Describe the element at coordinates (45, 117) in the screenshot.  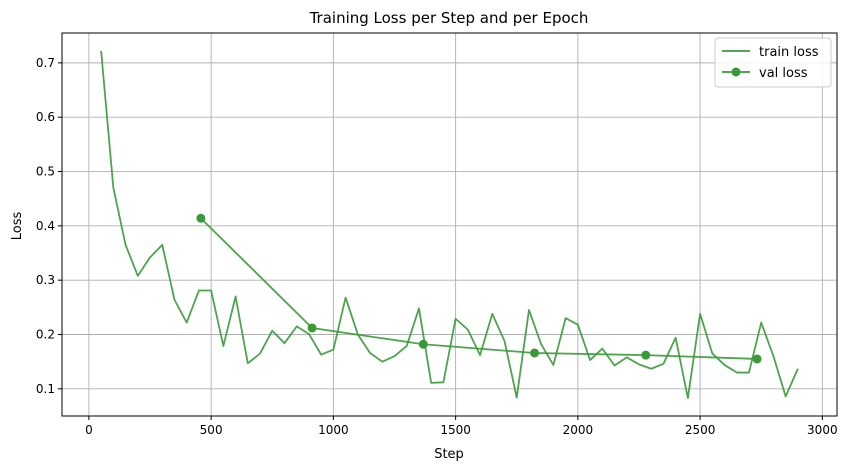
I see `y-tick-label: 0.6` at that location.